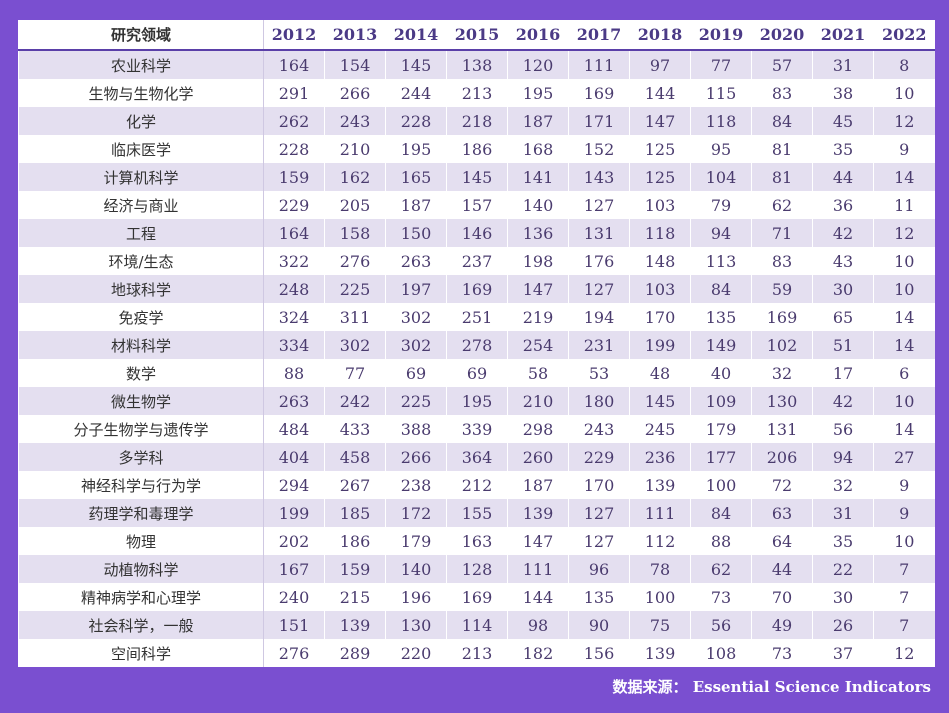  I want to click on research-field-cell: 农业科学, so click(141, 64).